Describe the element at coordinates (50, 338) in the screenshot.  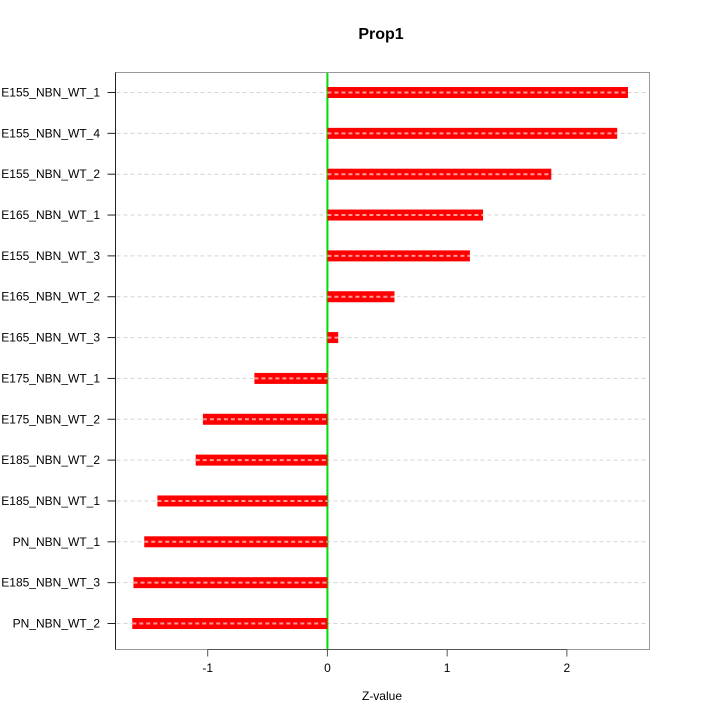
I see `y-tick-label: E165_NBN_WT_3` at that location.